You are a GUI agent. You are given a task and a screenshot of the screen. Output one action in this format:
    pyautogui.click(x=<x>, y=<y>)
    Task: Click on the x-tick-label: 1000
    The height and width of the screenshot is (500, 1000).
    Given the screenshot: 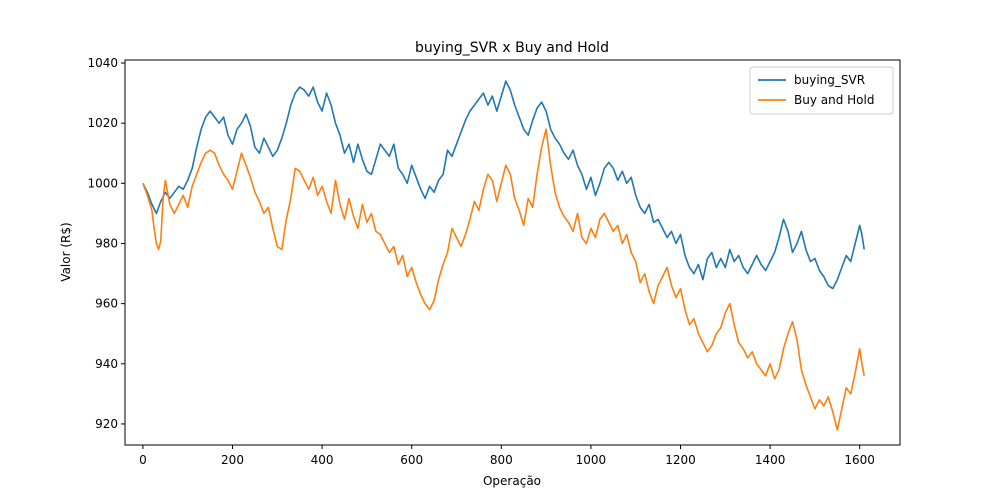 What is the action you would take?
    pyautogui.click(x=591, y=460)
    